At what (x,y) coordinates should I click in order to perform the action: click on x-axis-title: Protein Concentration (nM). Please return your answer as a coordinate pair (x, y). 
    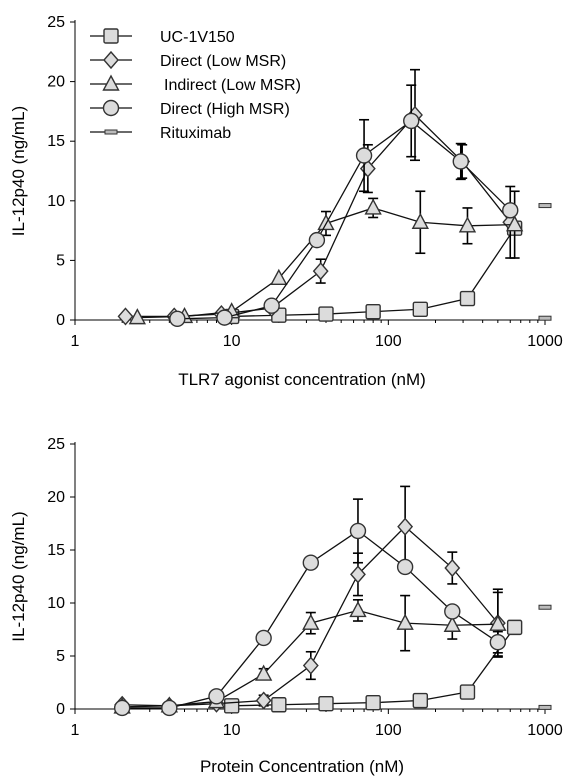
    Looking at the image, I should click on (302, 766).